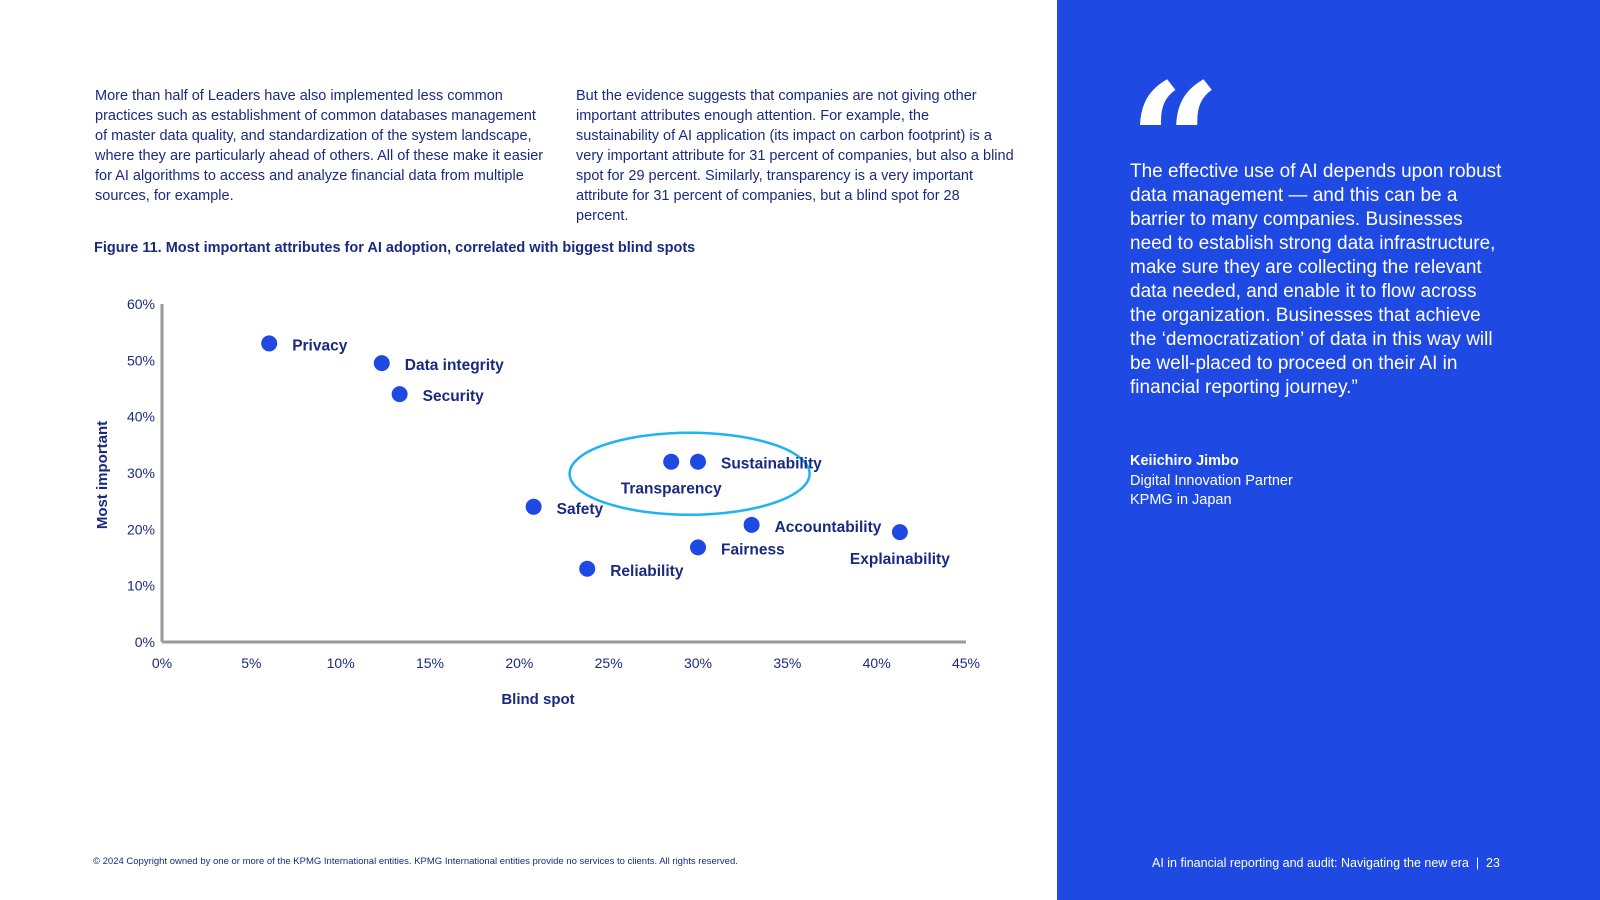  What do you see at coordinates (1175, 142) in the screenshot?
I see `quote-mark-icon: “` at bounding box center [1175, 142].